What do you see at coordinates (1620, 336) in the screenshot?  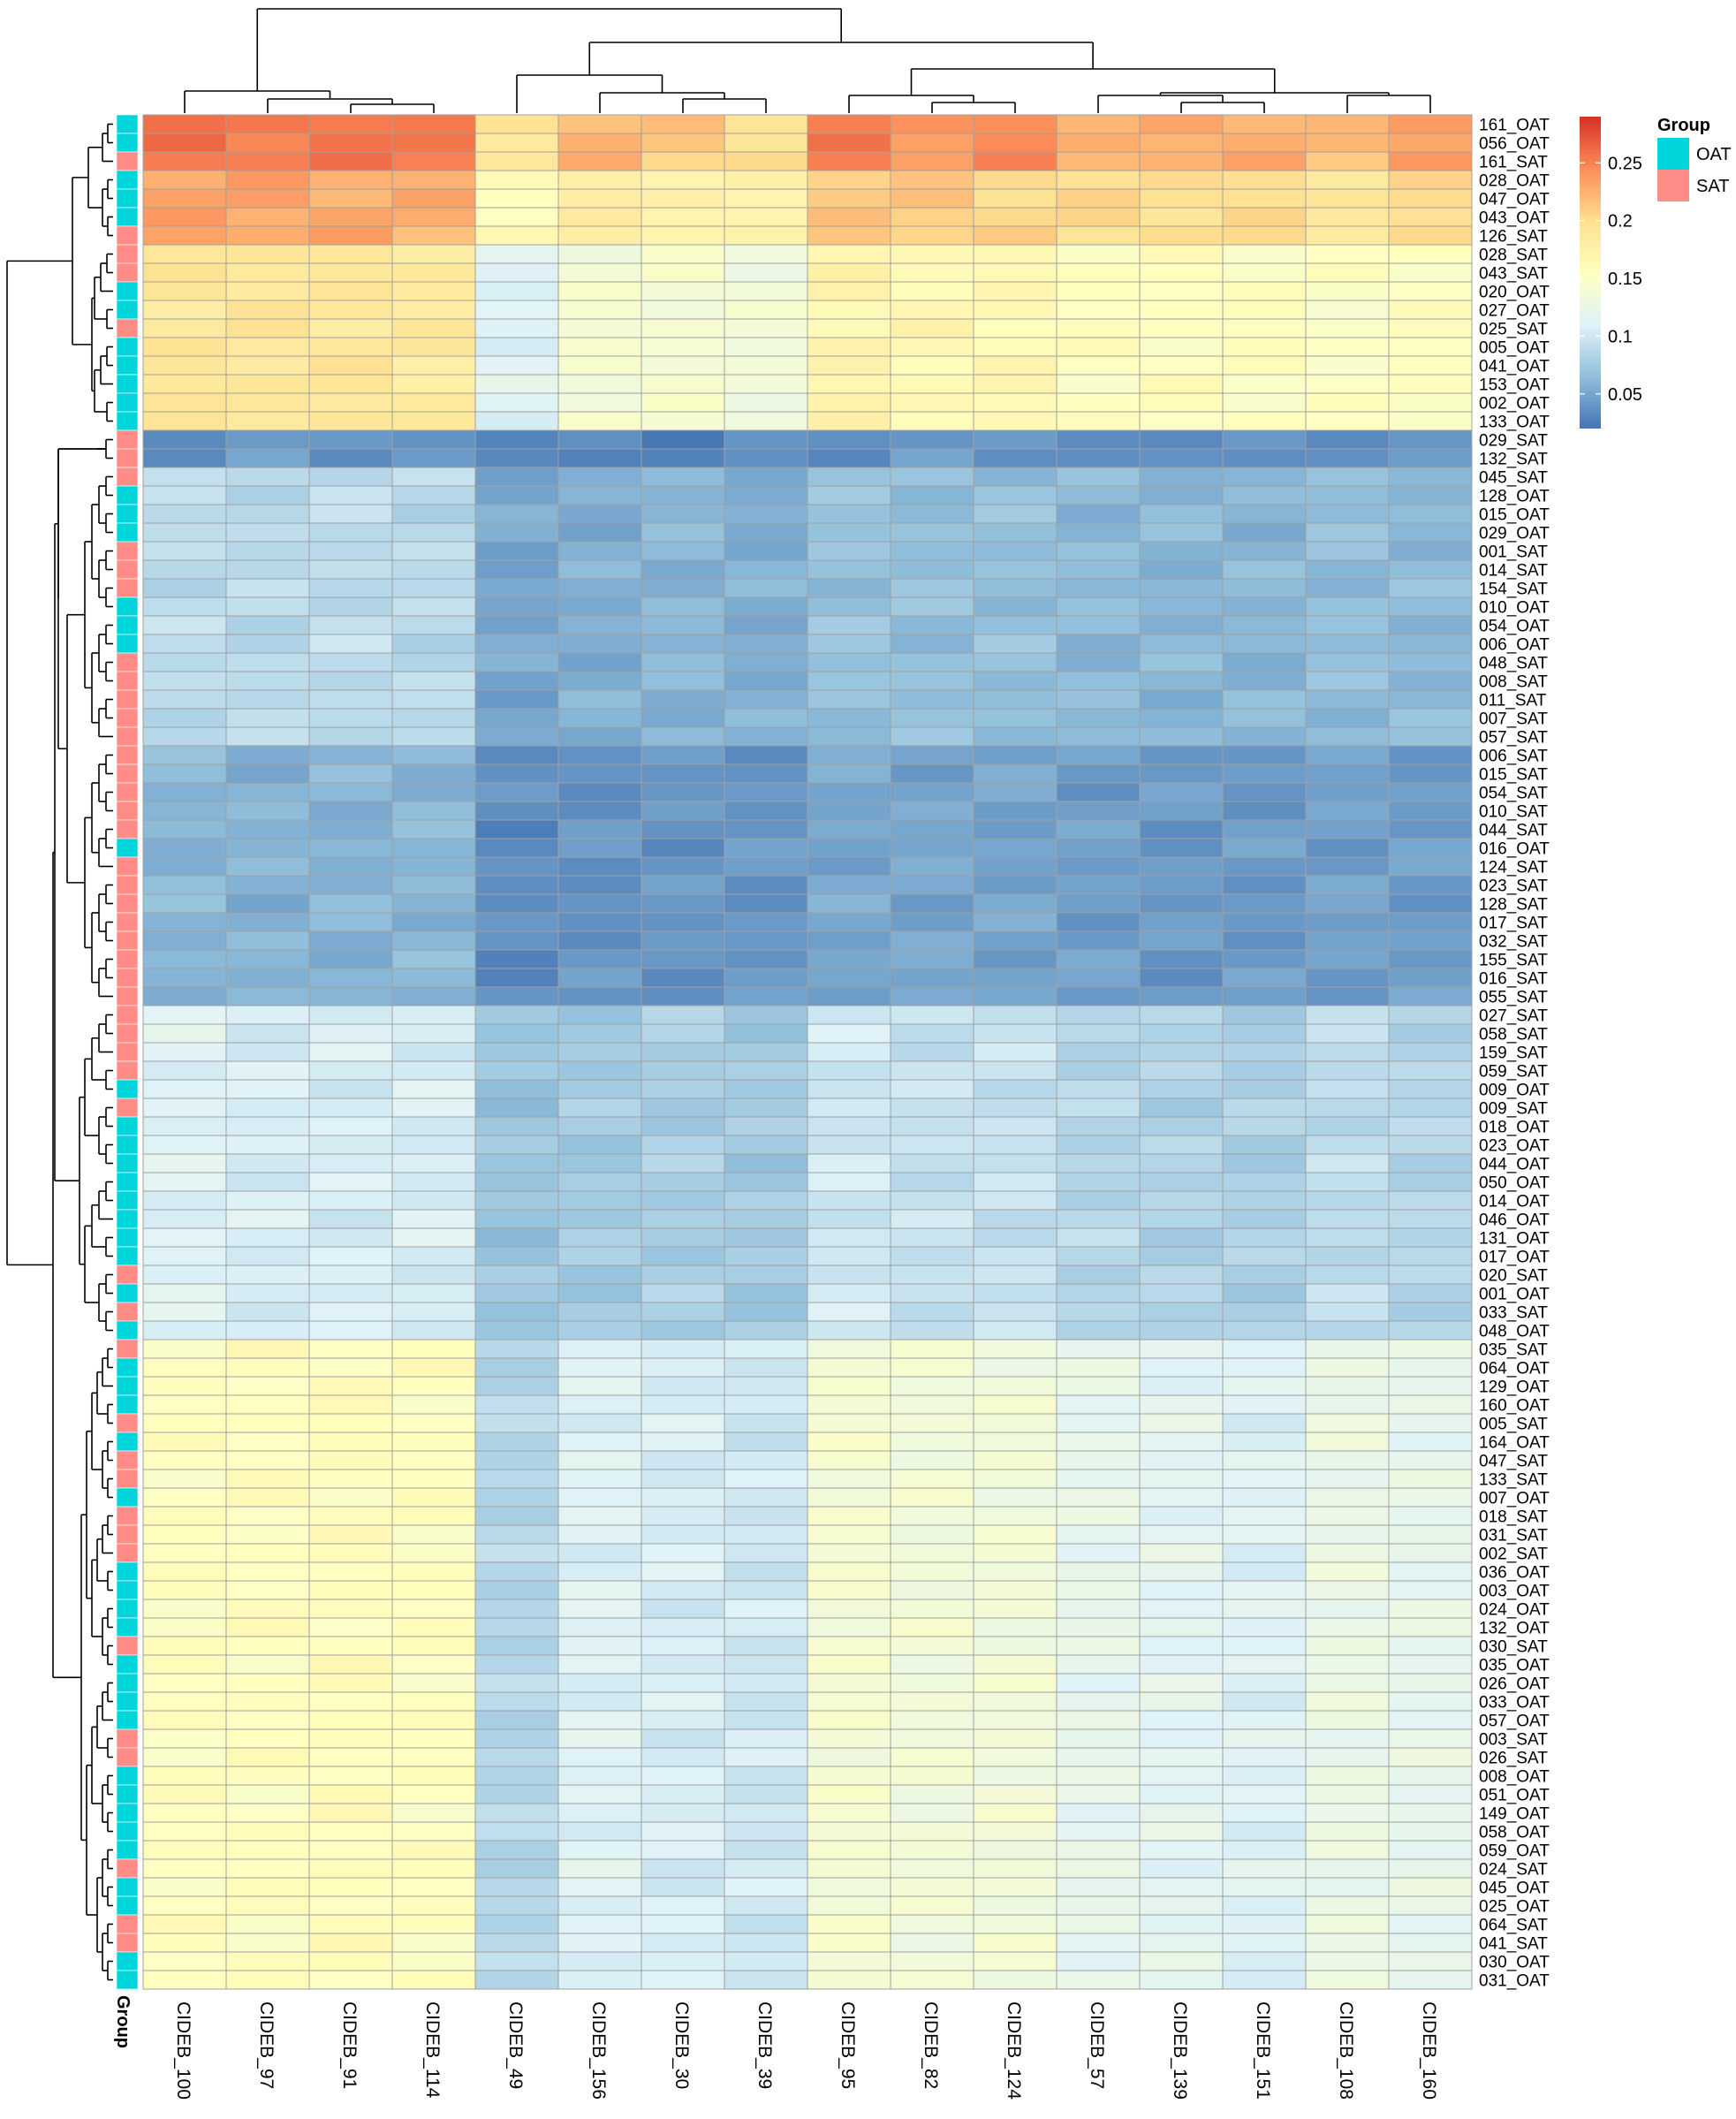 I see `colorbar-tick-label: 0.1` at bounding box center [1620, 336].